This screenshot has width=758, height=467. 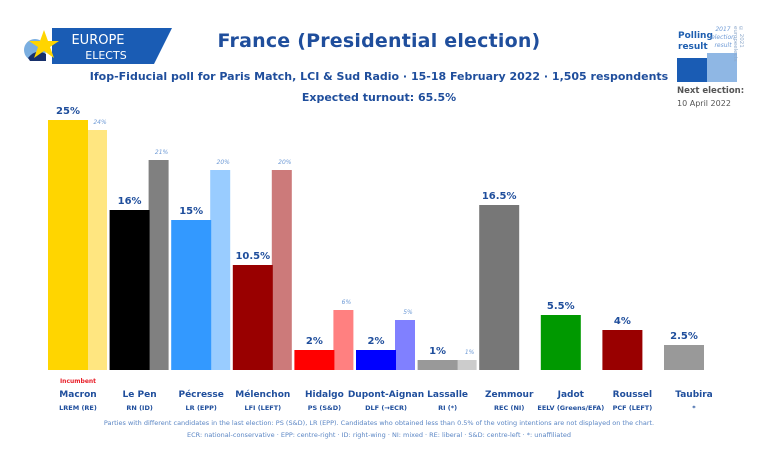 What do you see at coordinates (100, 122) in the screenshot?
I see `label-2017-macron: 24%` at bounding box center [100, 122].